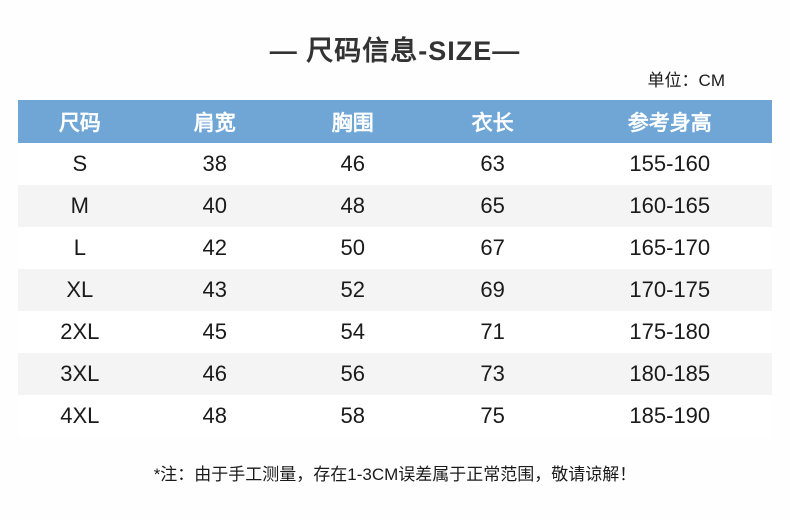  Describe the element at coordinates (492, 247) in the screenshot. I see `value-cell: 67` at that location.